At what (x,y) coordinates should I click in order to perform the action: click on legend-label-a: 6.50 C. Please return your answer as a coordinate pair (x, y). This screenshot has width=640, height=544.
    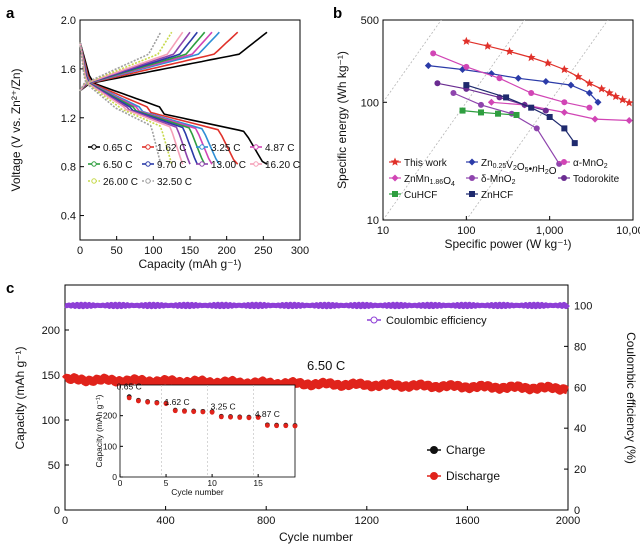
    Looking at the image, I should click on (117, 165).